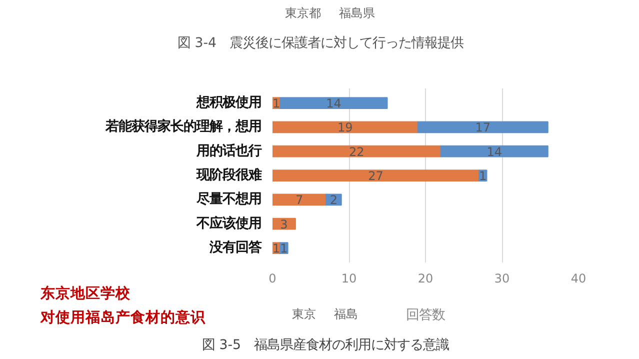 The width and height of the screenshot is (639, 359). Describe the element at coordinates (229, 175) in the screenshot. I see `y-tick-label: 现阶段很难` at that location.